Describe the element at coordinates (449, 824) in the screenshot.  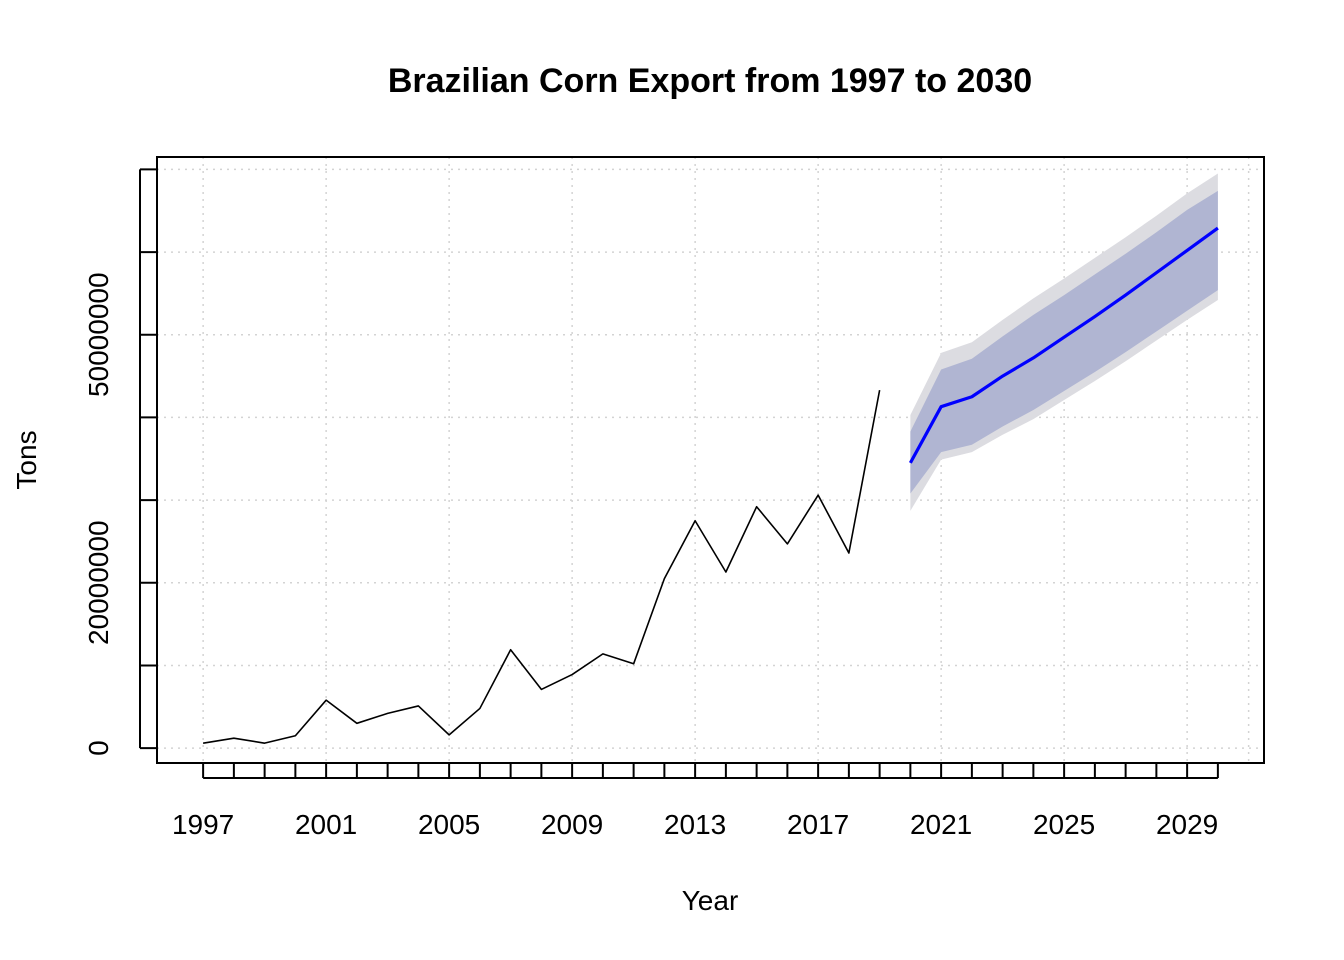
I see `x-tick-label: 2005` at that location.